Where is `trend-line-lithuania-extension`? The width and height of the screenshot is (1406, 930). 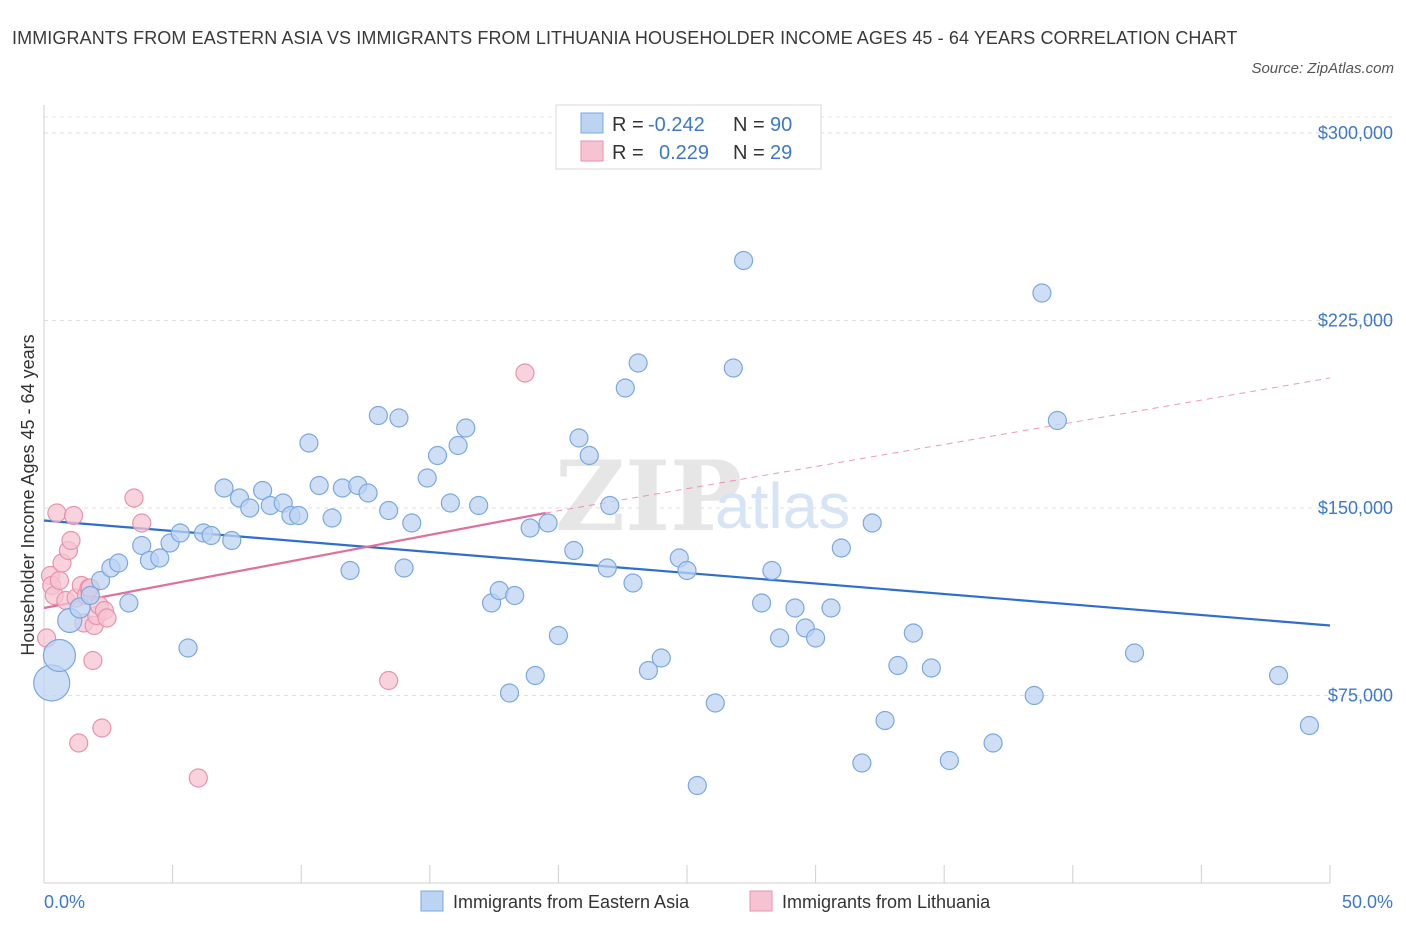 trend-line-lithuania-extension is located at coordinates (938, 445).